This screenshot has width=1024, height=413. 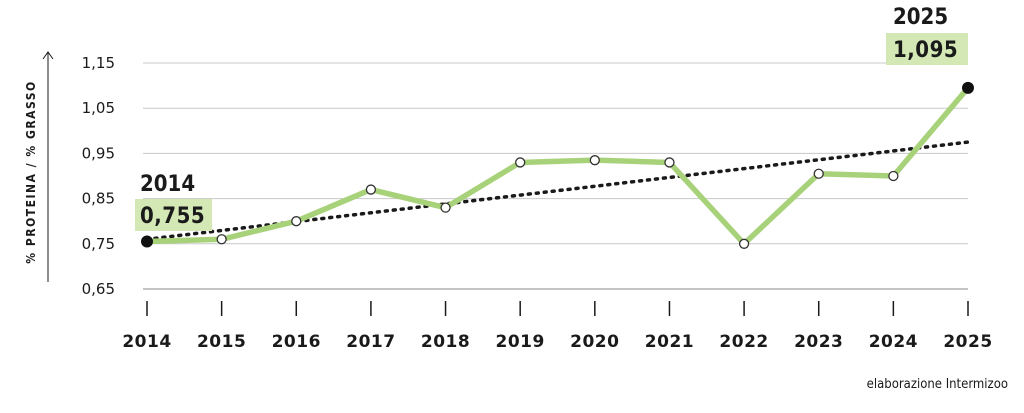 What do you see at coordinates (146, 342) in the screenshot?
I see `x-tick-label: 2014` at bounding box center [146, 342].